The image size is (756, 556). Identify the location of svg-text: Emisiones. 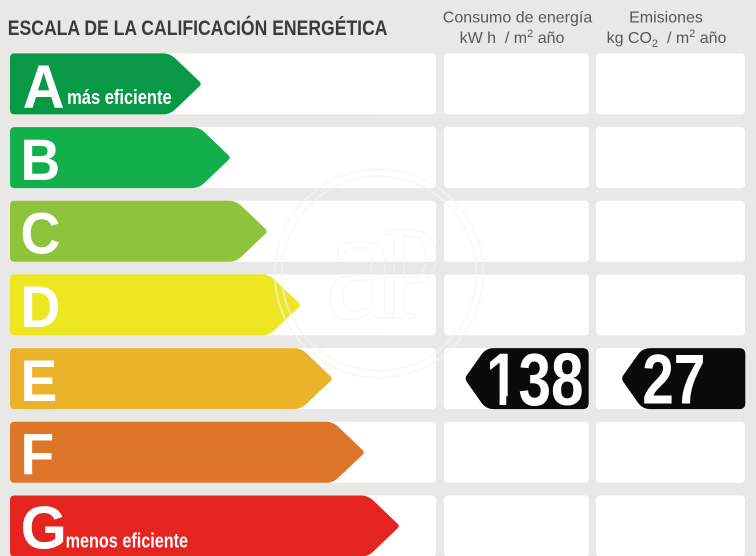
(666, 17).